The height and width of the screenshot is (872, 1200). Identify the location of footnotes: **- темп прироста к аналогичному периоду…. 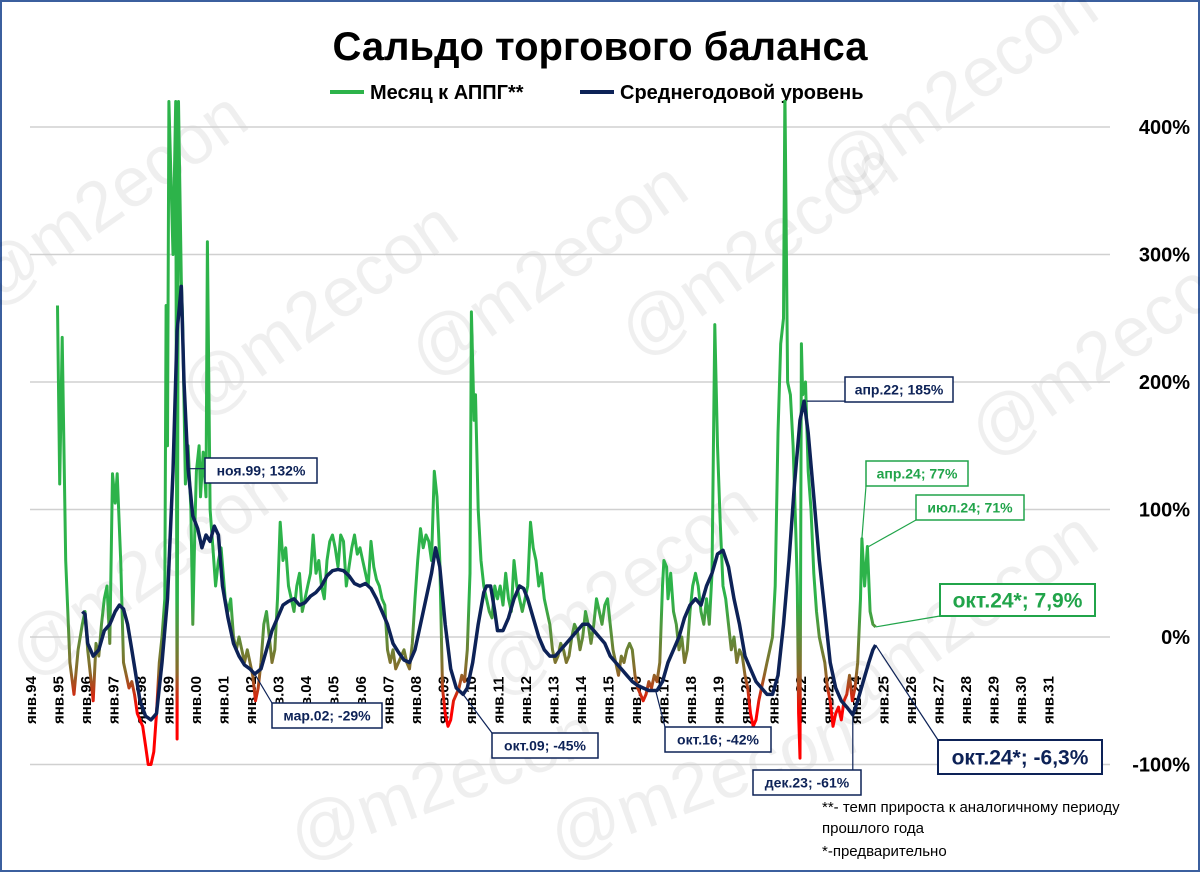
(971, 829).